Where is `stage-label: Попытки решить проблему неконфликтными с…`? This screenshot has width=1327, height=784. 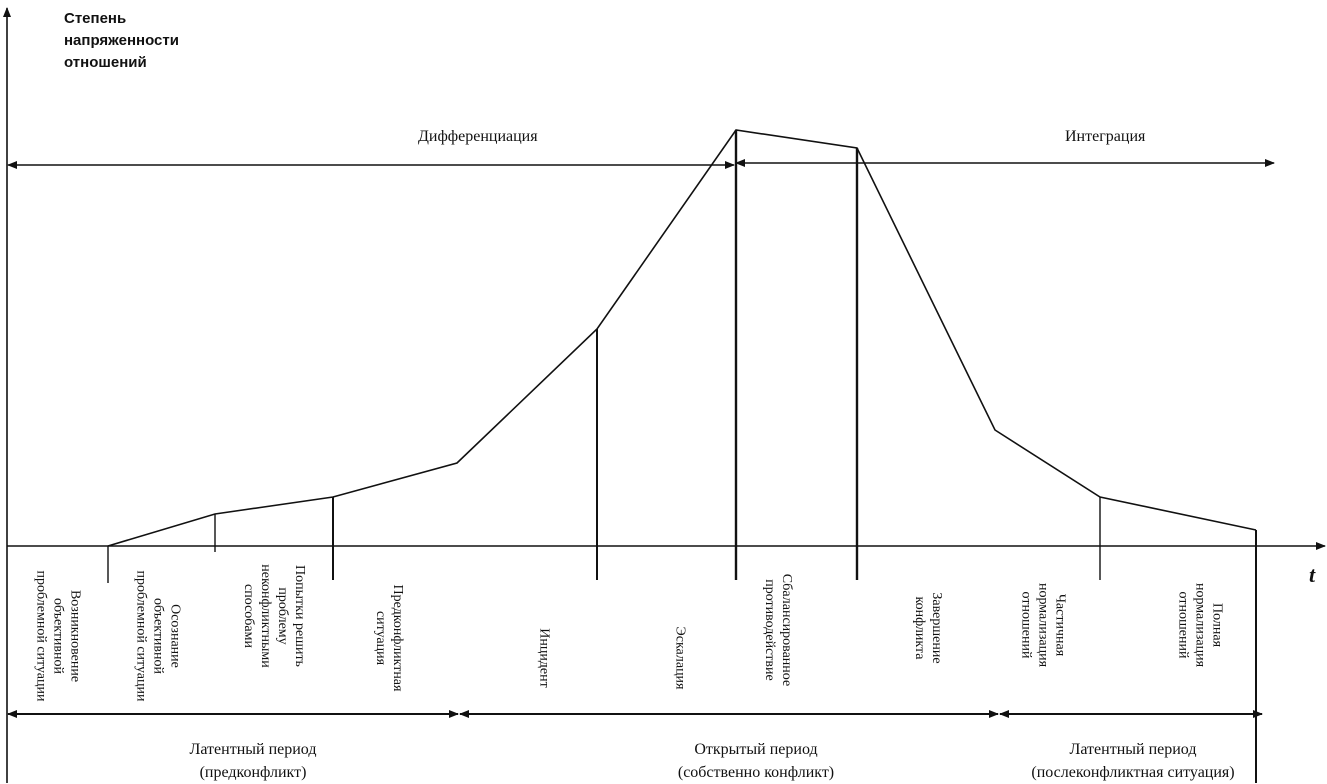 stage-label: Попытки решить проблему неконфликтными с… is located at coordinates (274, 616).